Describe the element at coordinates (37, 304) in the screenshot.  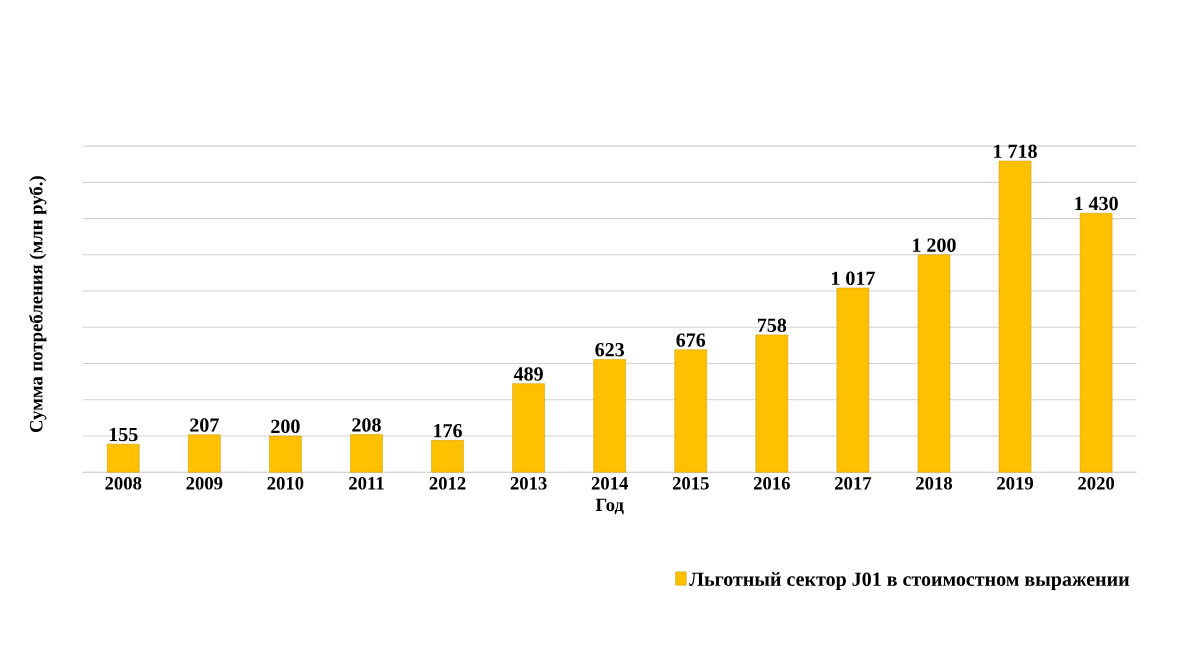
I see `y-axis-title: Сумма потребления (млн руб.)` at that location.